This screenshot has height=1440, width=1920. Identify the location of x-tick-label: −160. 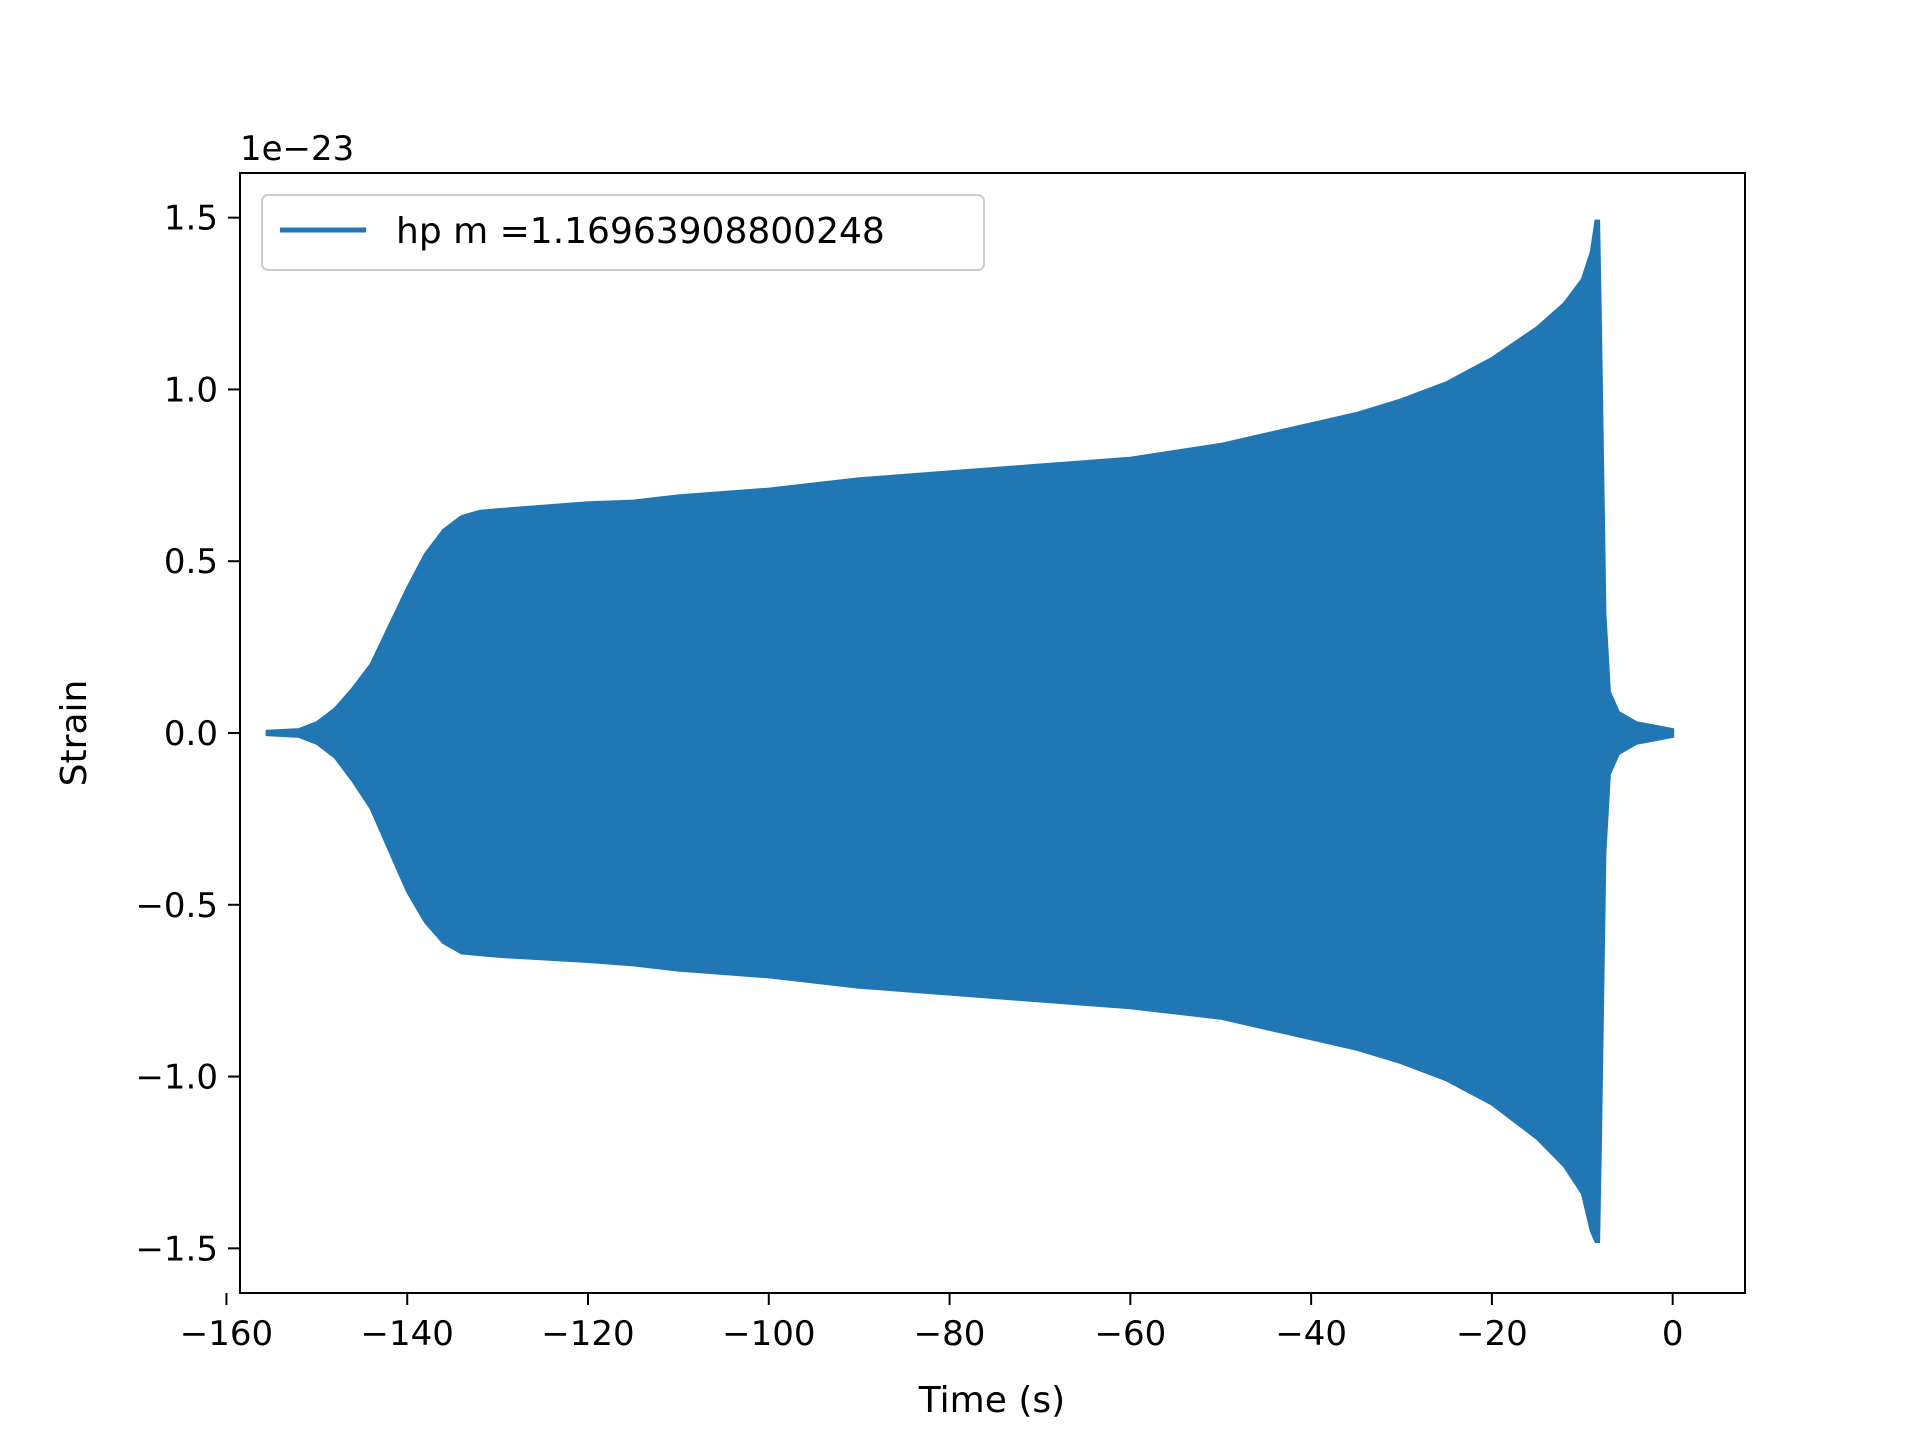
(226, 1334).